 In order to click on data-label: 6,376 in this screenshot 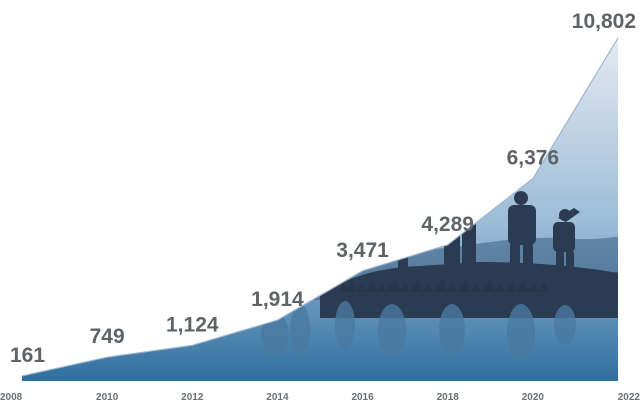, I will do `click(533, 158)`.